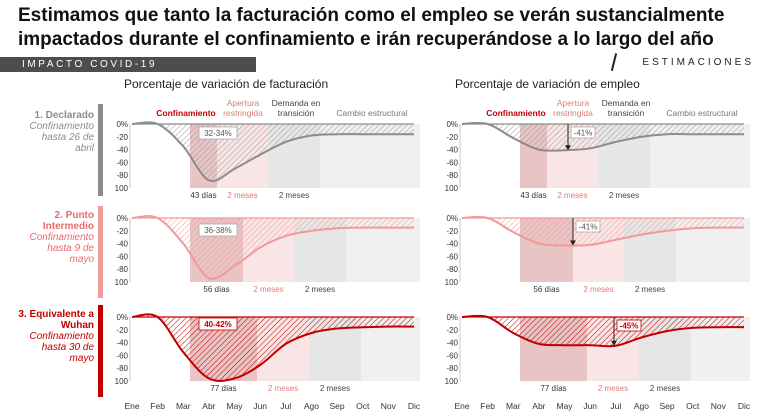 The height and width of the screenshot is (420, 770). I want to click on r3-emp-annotation: -45%, so click(629, 326).